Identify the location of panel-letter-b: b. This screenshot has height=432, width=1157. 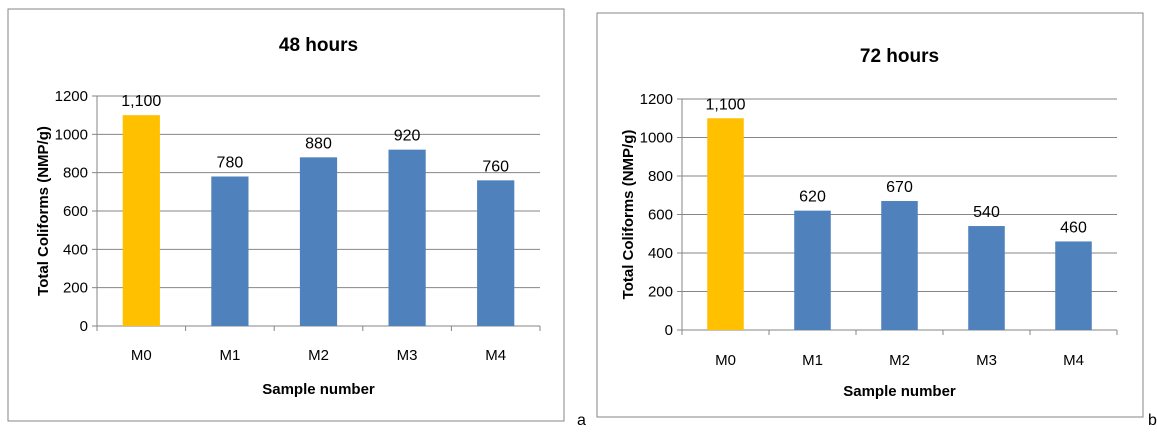
(1152, 420).